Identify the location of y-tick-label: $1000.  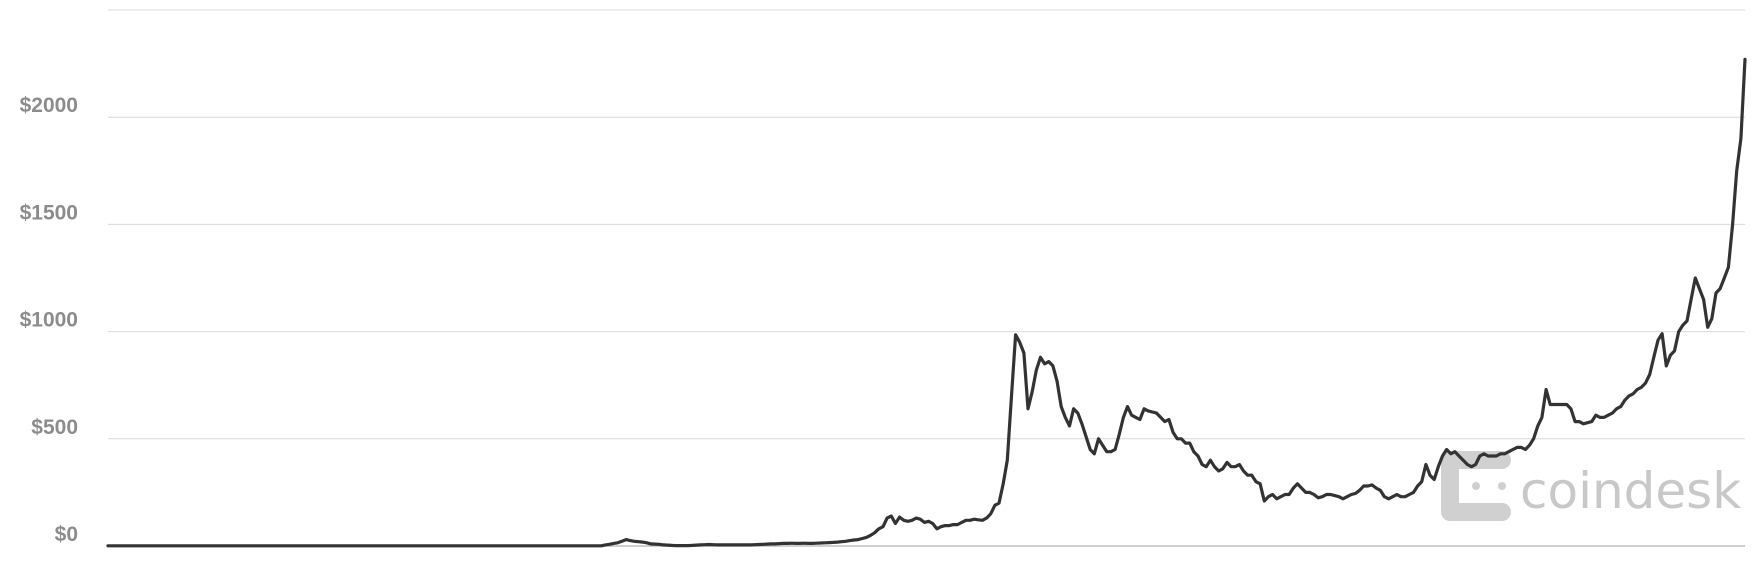
(49, 320).